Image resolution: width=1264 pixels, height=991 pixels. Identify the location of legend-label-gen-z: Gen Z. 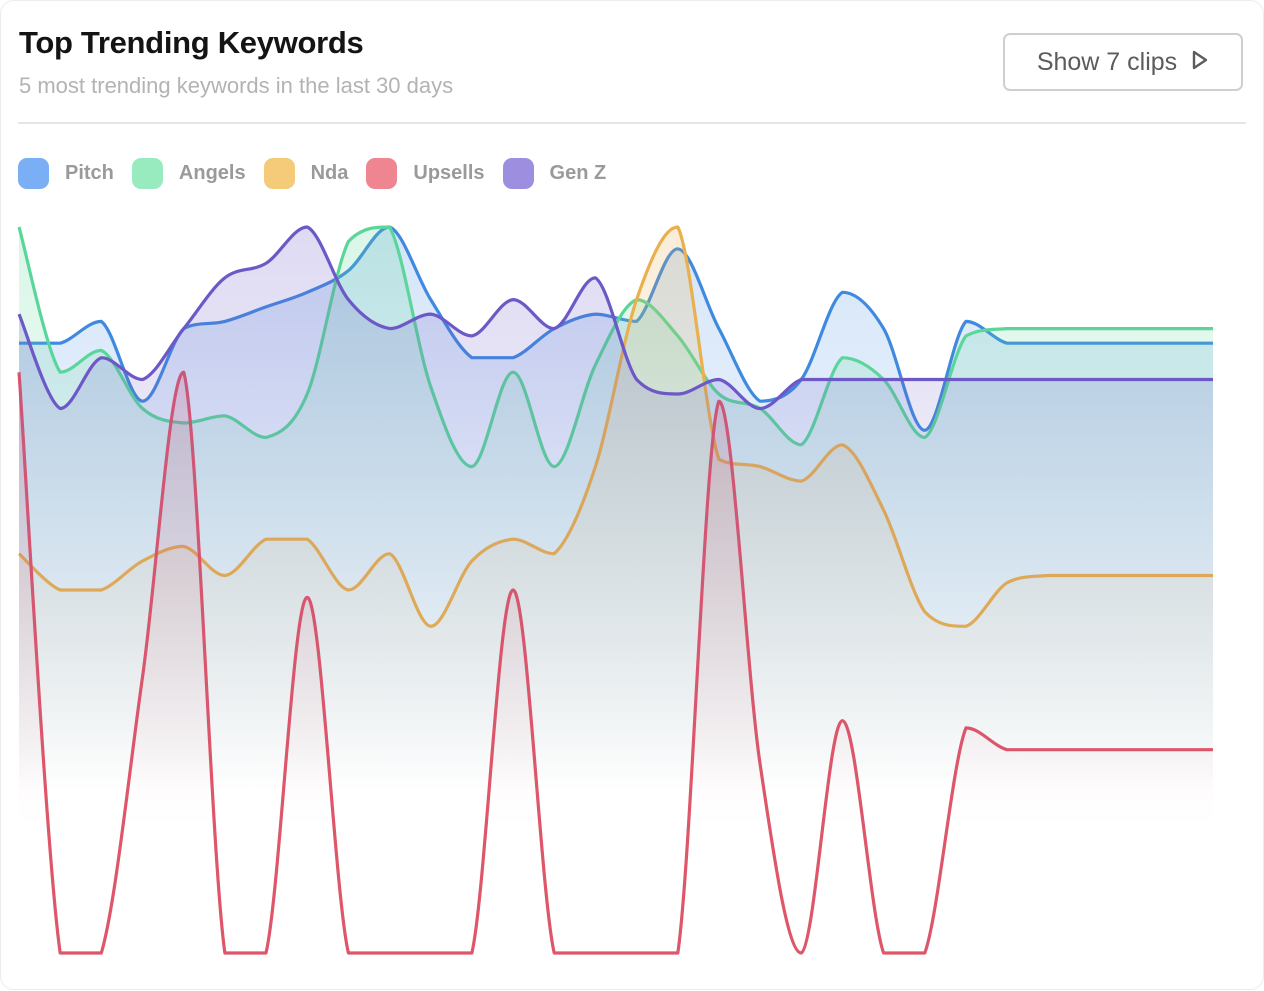
(578, 172).